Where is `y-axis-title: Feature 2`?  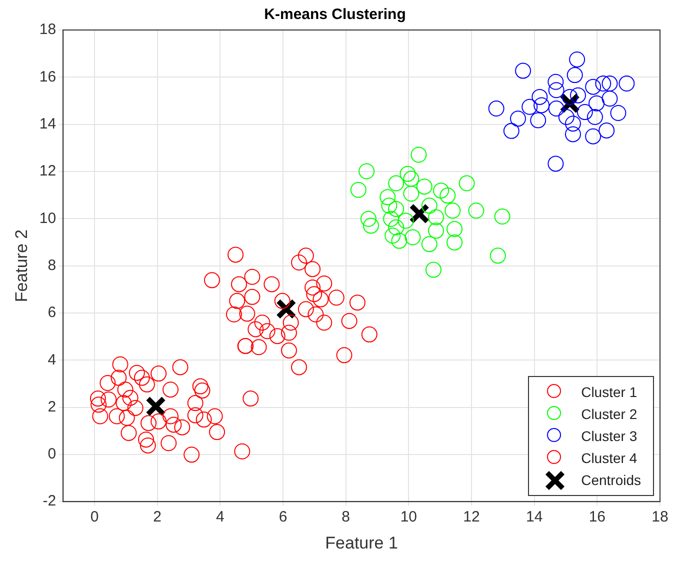
y-axis-title: Feature 2 is located at coordinates (21, 265).